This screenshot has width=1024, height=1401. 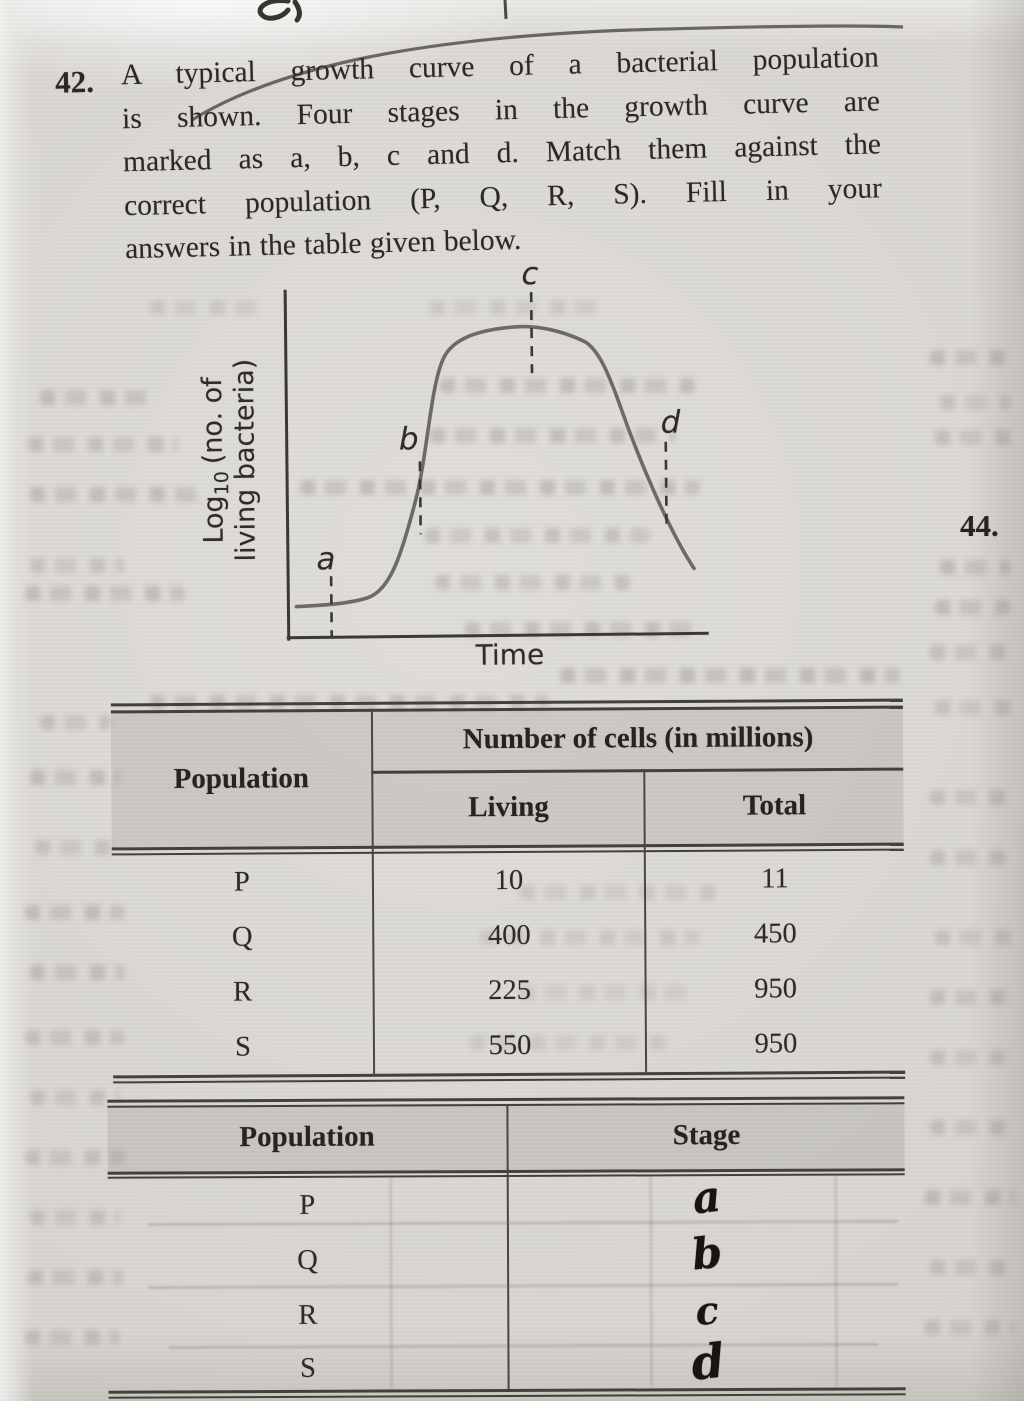 I want to click on stage-c-label: c, so click(x=529, y=274).